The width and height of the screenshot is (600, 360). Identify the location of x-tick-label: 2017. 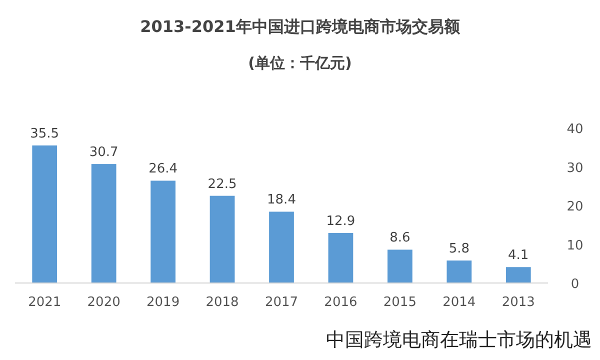
(281, 302).